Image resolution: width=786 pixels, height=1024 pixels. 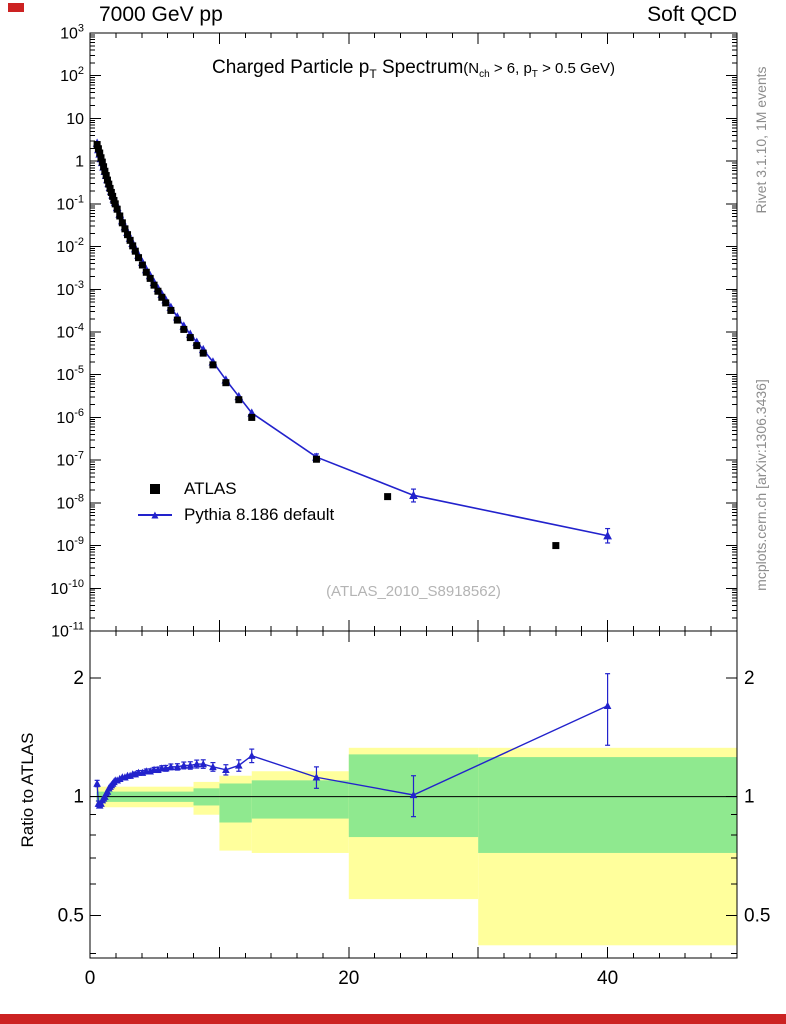 What do you see at coordinates (749, 678) in the screenshot?
I see `ratio-tick-label-right: 2` at bounding box center [749, 678].